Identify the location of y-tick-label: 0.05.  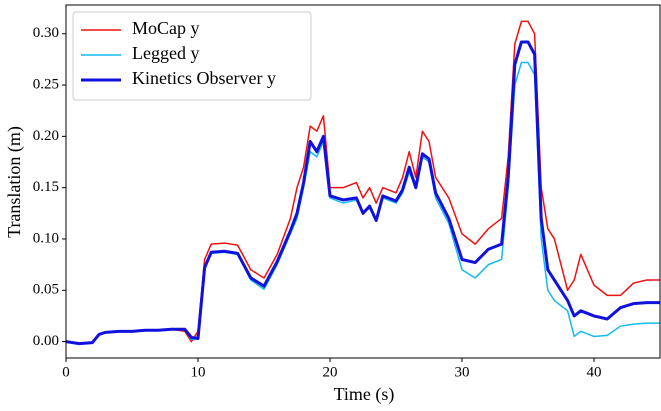
(46, 290).